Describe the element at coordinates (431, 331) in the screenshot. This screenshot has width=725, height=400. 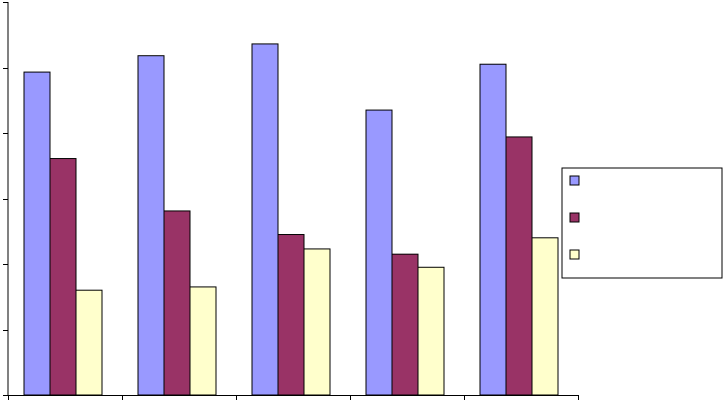
I see `bar-series3-cat4` at that location.